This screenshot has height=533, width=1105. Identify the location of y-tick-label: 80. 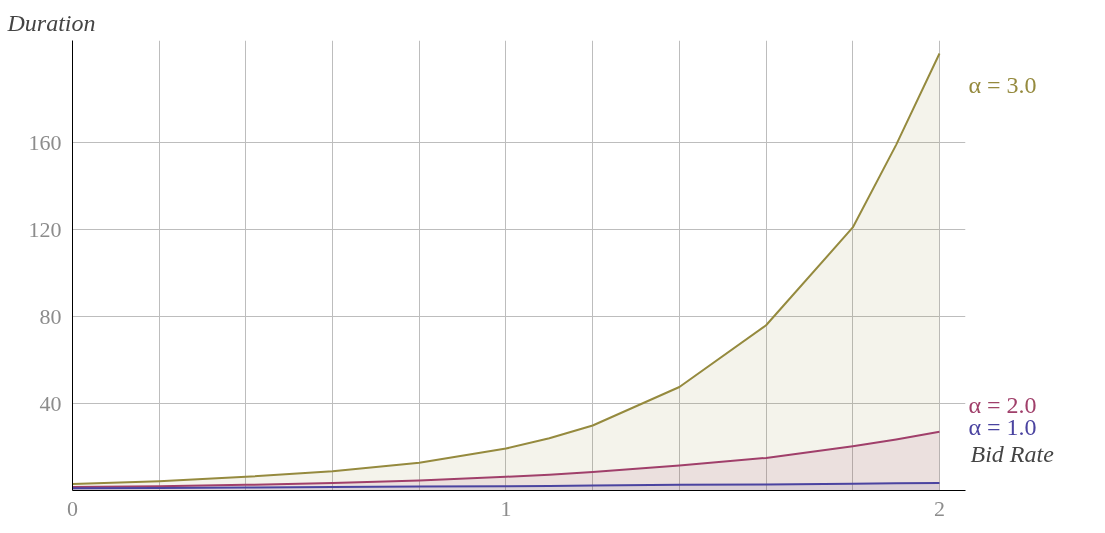
(50, 316).